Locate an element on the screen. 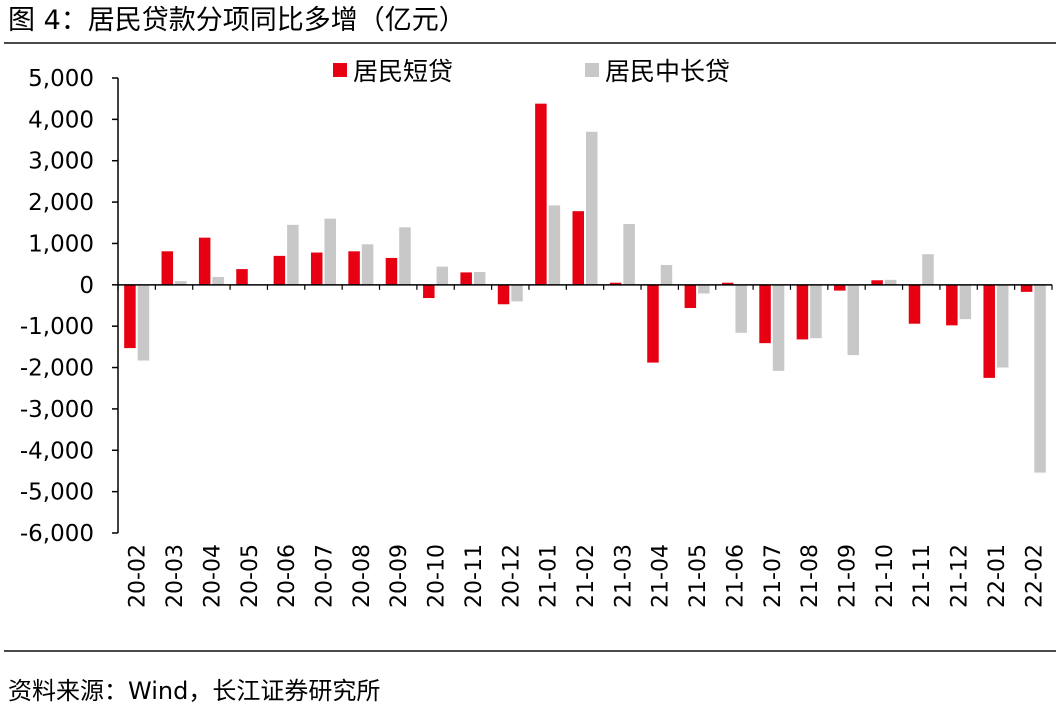  x-tick-label: 21-05 is located at coordinates (698, 576).